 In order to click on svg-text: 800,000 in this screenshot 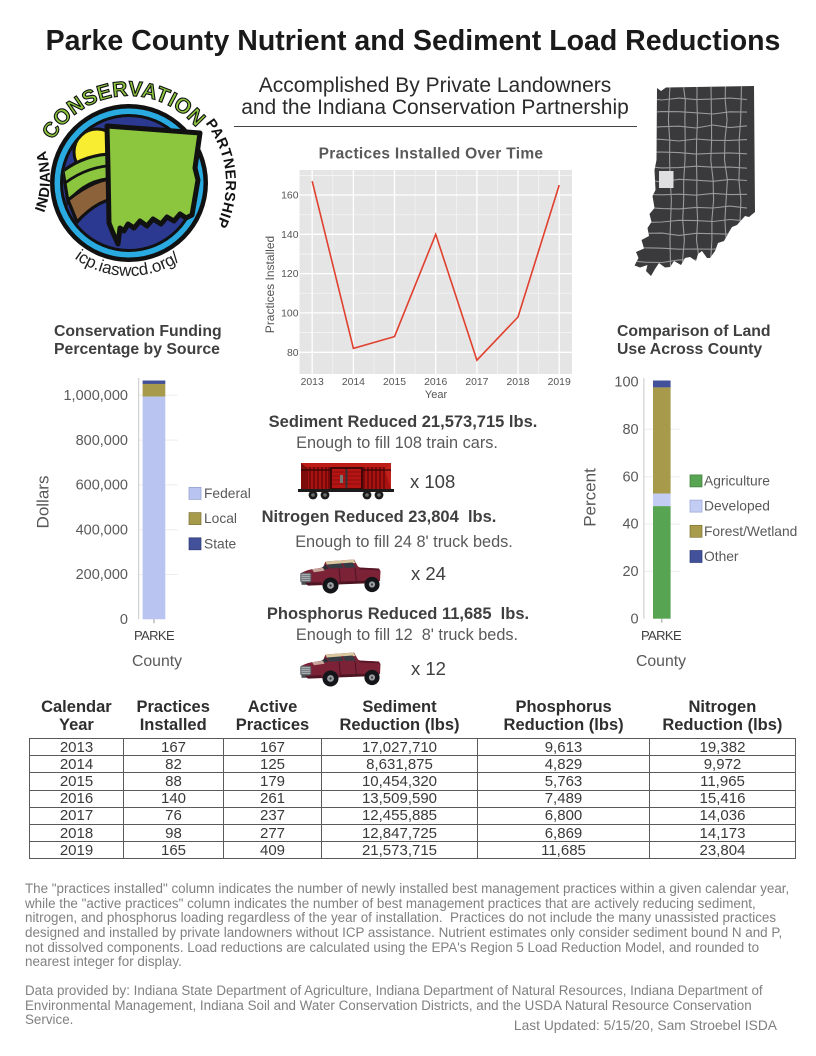, I will do `click(102, 441)`.